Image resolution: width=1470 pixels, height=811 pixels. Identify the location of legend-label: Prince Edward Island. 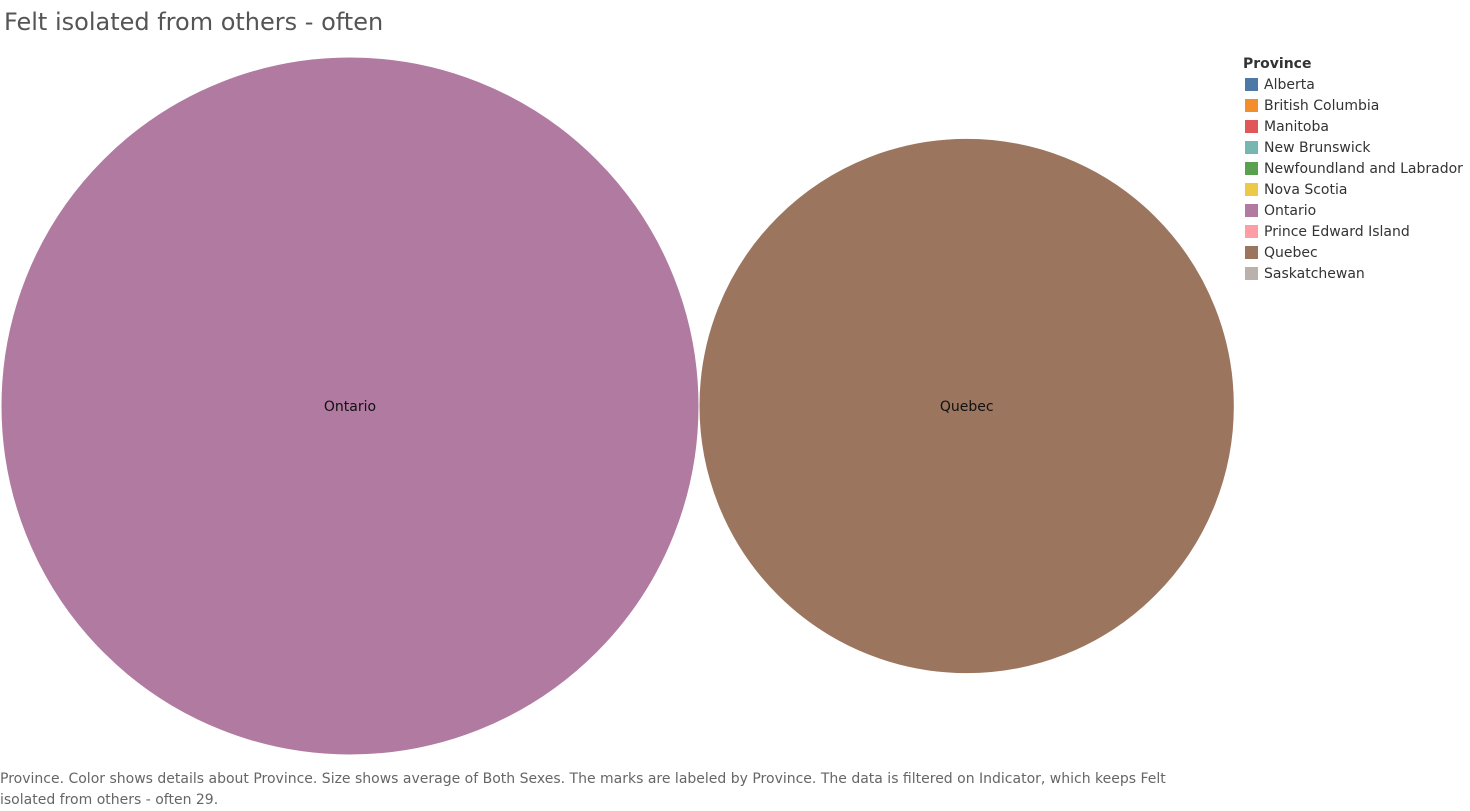
(1337, 231).